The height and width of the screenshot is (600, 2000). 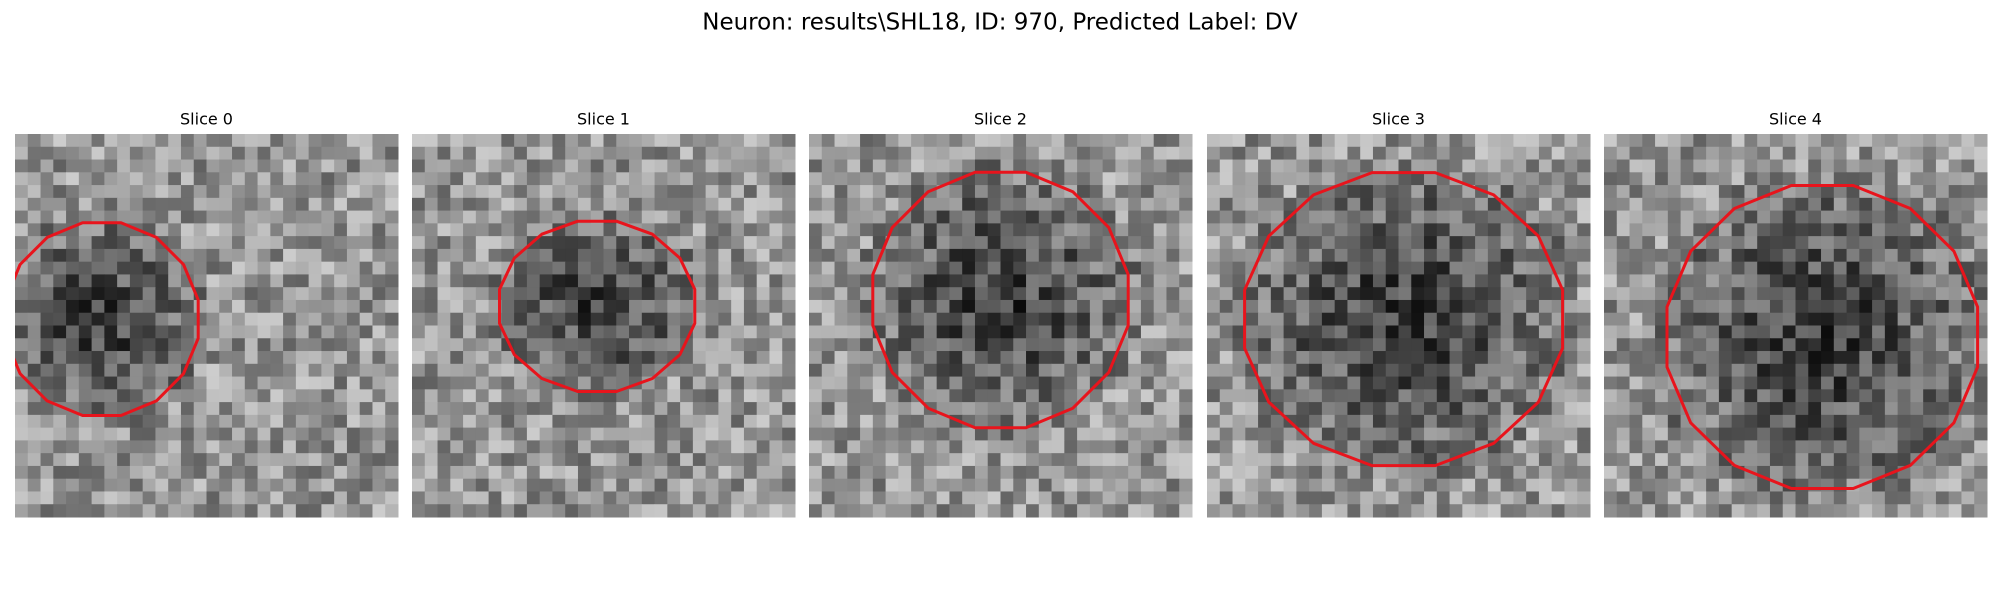 I want to click on panel-title: Slice 4, so click(x=1795, y=119).